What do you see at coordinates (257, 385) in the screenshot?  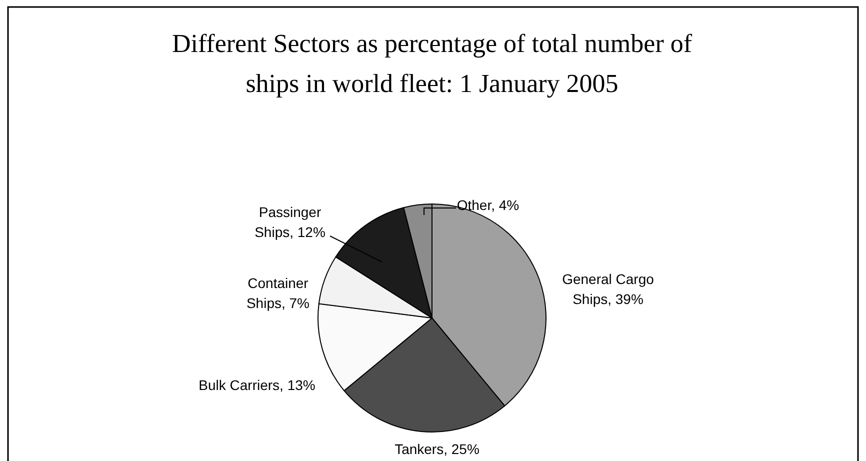 I see `slice-label: Bulk Carriers, 13%` at bounding box center [257, 385].